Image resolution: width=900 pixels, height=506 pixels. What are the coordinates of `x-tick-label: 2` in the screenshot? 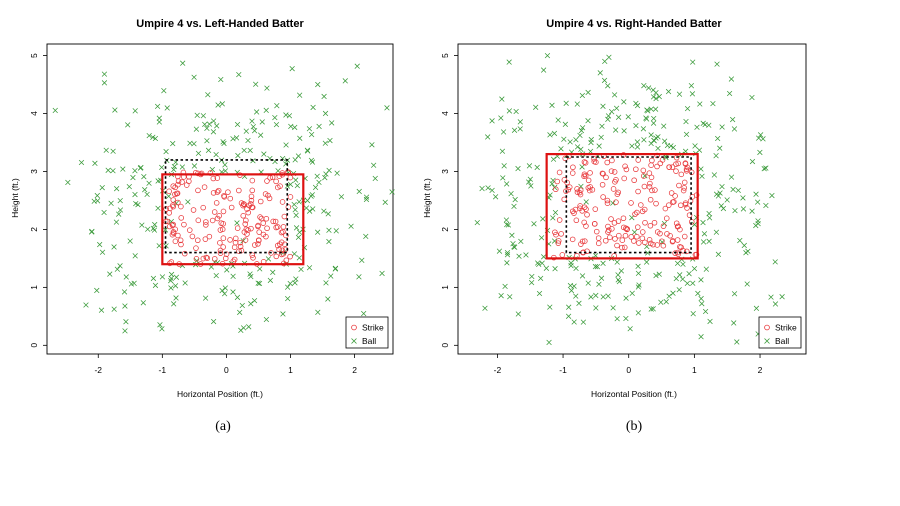 It's located at (354, 370).